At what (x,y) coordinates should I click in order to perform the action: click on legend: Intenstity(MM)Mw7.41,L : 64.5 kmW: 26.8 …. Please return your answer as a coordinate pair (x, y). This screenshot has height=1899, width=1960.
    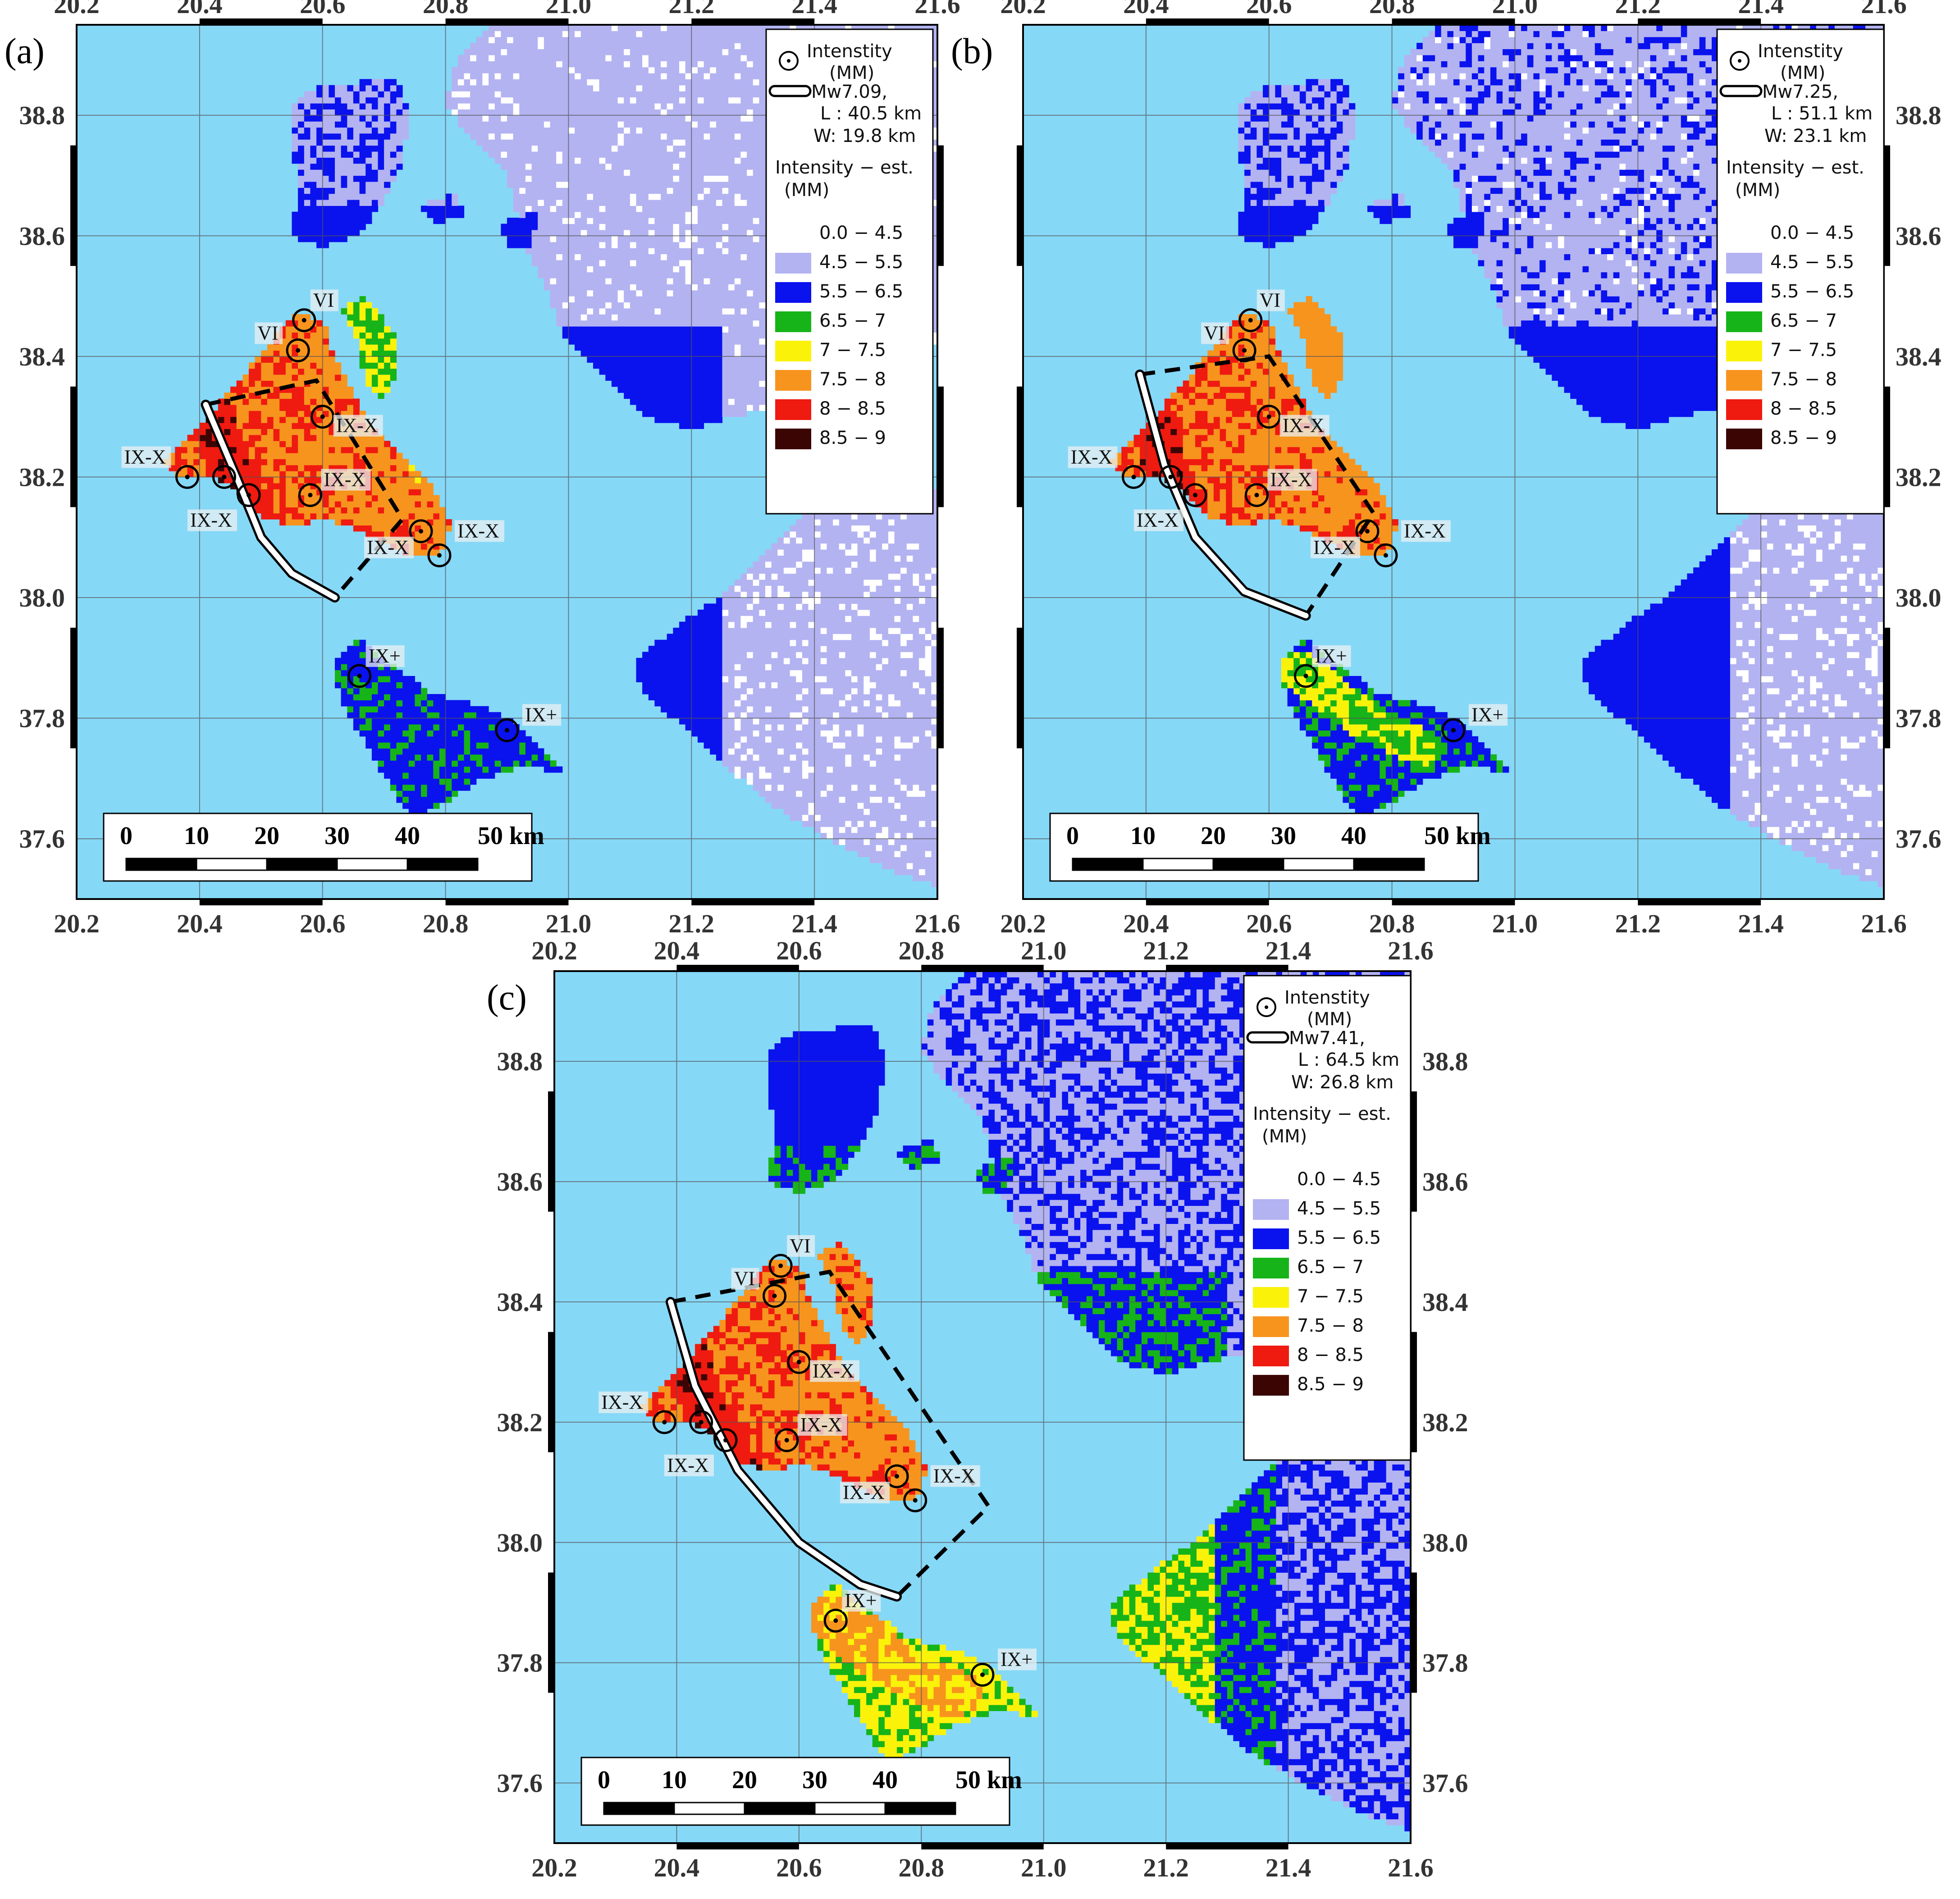
    Looking at the image, I should click on (1327, 1218).